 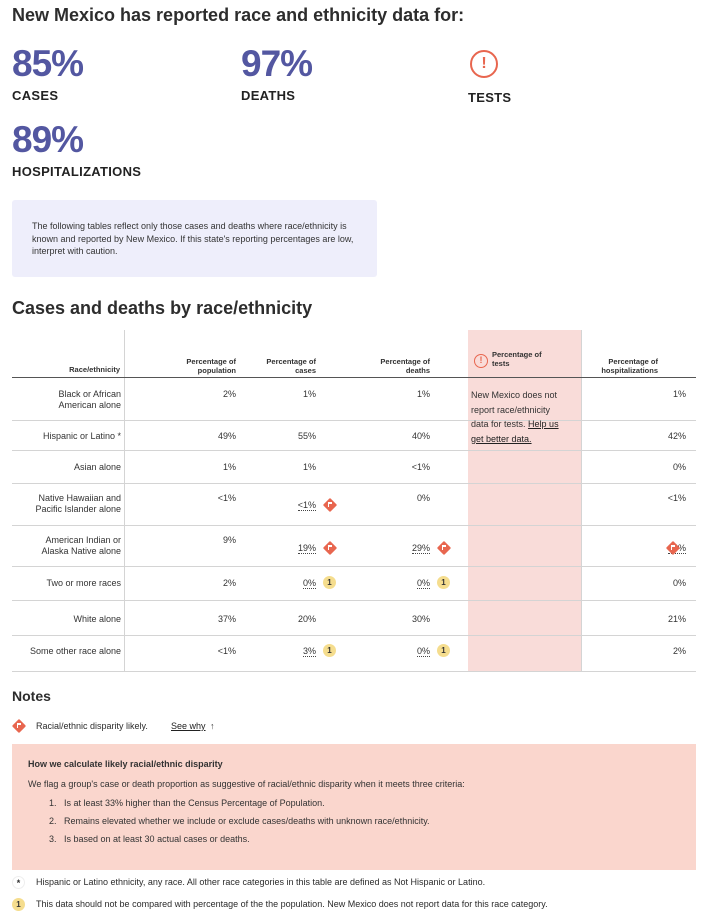 What do you see at coordinates (420, 619) in the screenshot?
I see `cell-deaths: 30%` at bounding box center [420, 619].